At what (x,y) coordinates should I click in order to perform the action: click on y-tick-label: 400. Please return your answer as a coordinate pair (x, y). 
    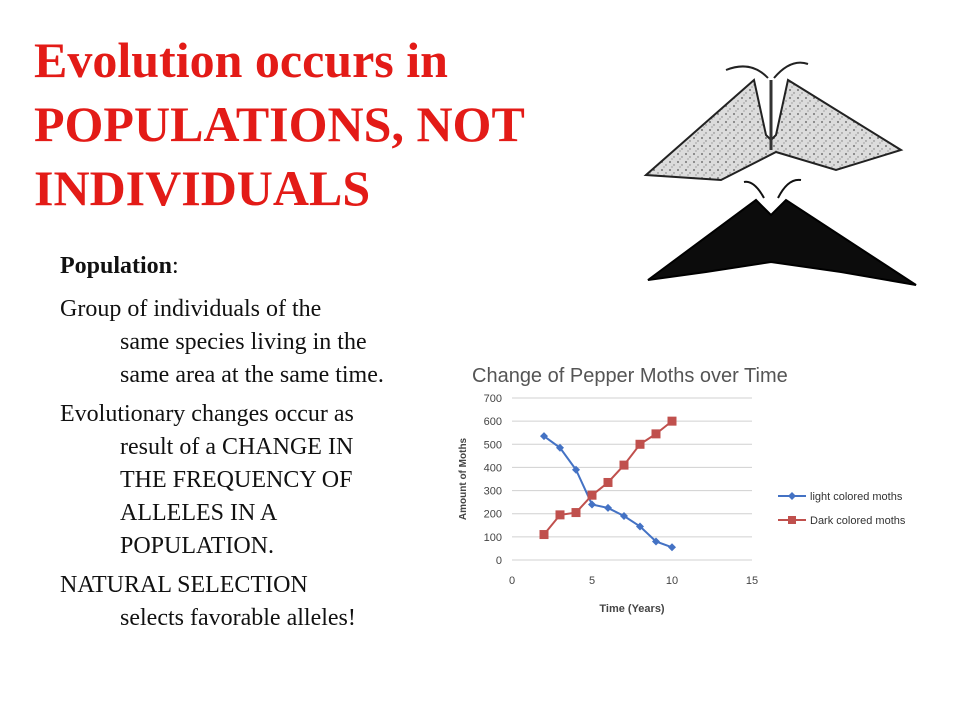
    Looking at the image, I should click on (493, 468).